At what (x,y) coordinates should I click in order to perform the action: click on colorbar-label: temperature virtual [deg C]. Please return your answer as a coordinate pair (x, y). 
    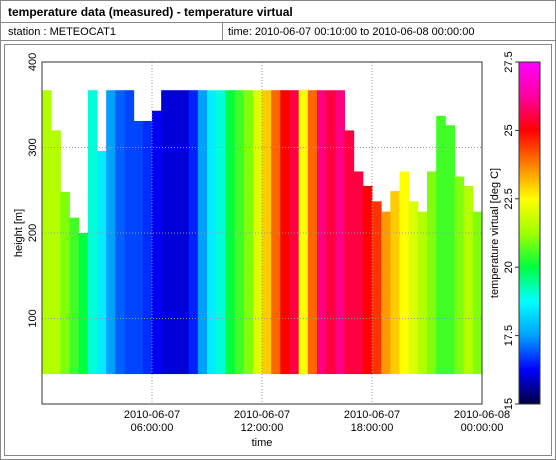
    Looking at the image, I should click on (495, 233).